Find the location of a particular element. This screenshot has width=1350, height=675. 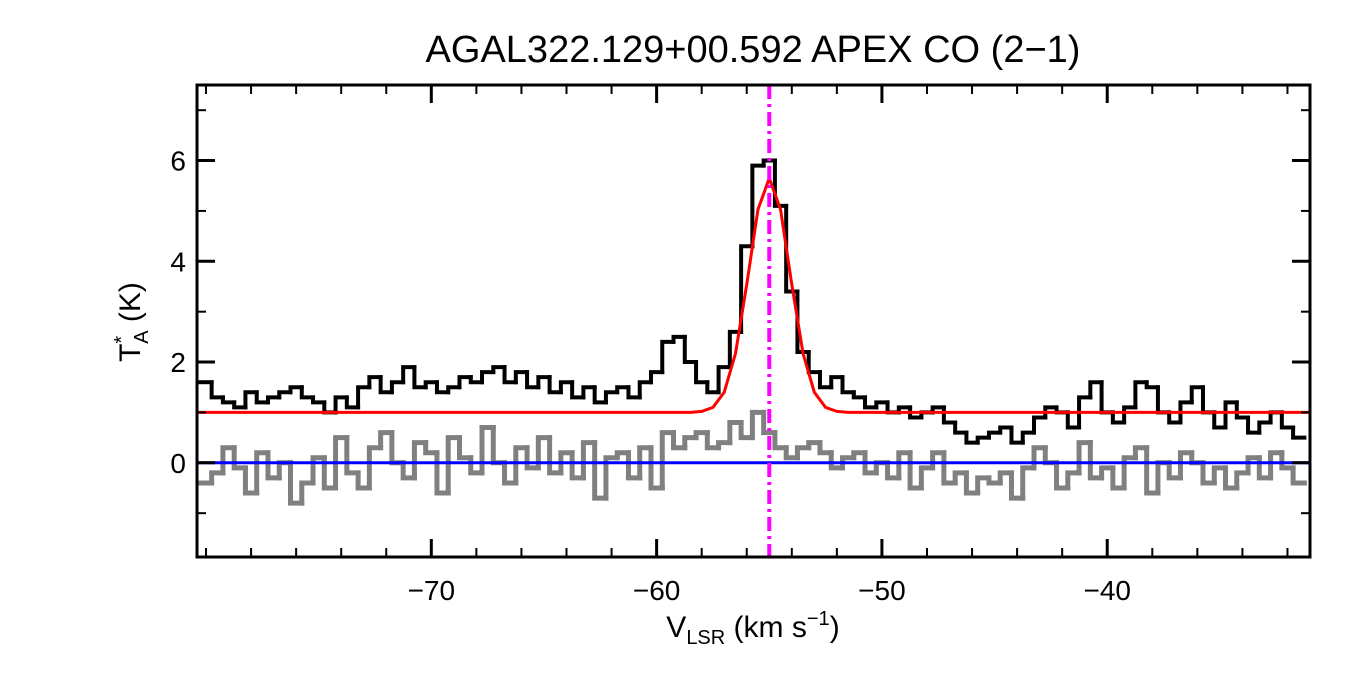

chart-title: AGAL322.129+00.592 APEX CO (2−1) is located at coordinates (753, 50).